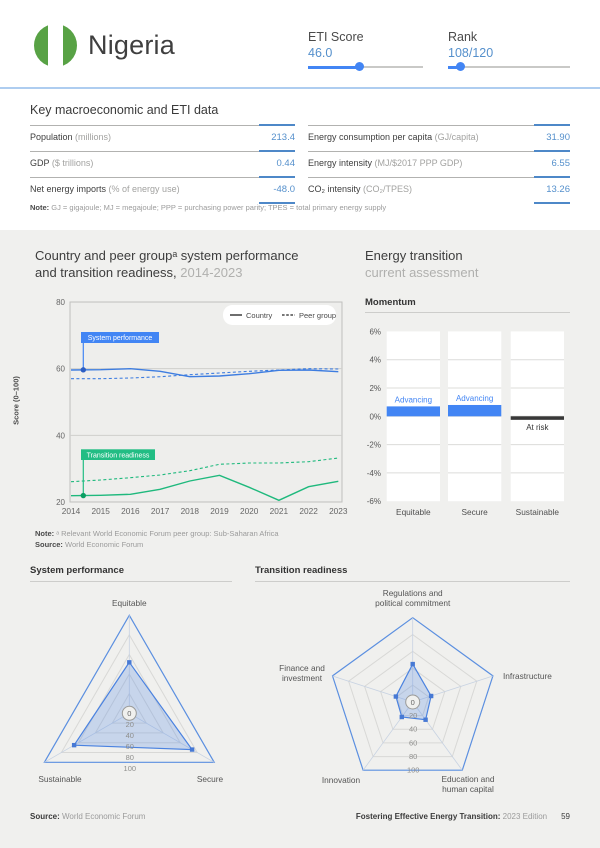 Image resolution: width=600 pixels, height=848 pixels. What do you see at coordinates (71, 137) in the screenshot?
I see `row-label: Population (millions)` at bounding box center [71, 137].